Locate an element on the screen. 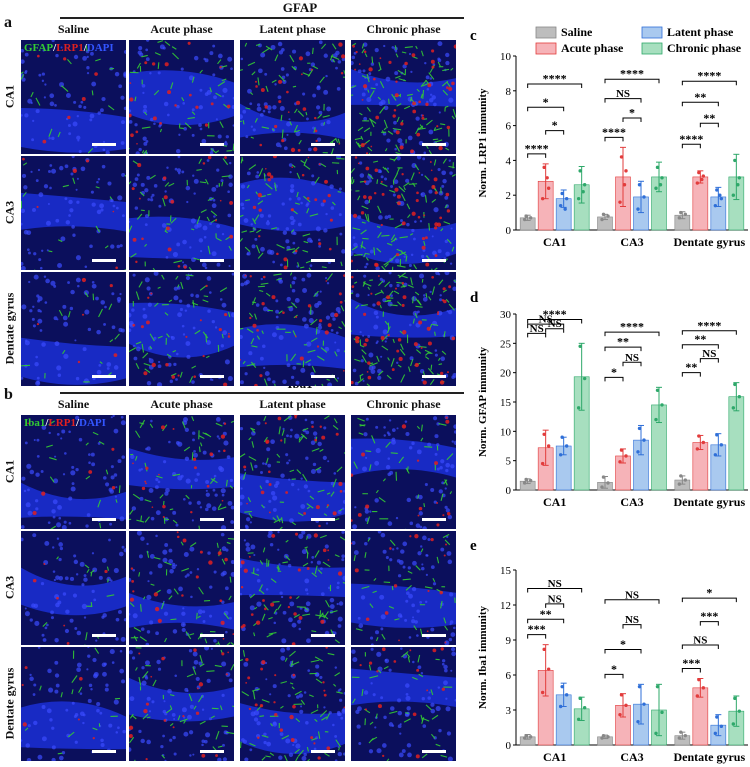 Image resolution: width=750 pixels, height=767 pixels. stain-label-part: / is located at coordinates (47, 423).